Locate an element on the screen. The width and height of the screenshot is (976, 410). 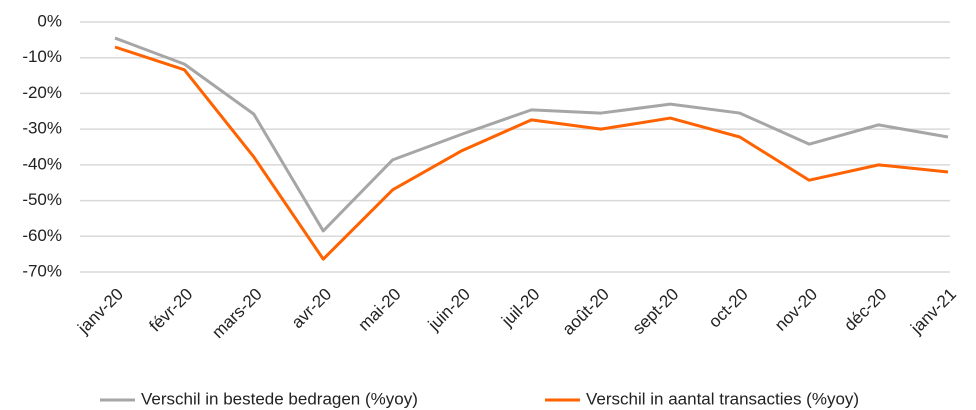
x-tick-label: févr-20 is located at coordinates (171, 310).